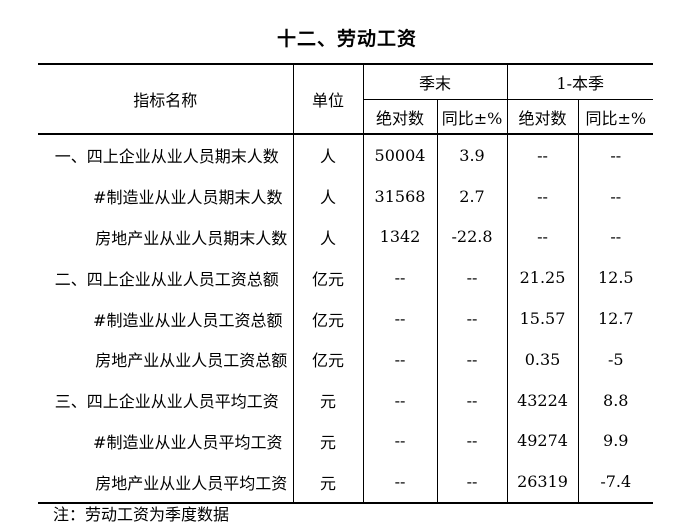  What do you see at coordinates (166, 278) in the screenshot?
I see `indicator-name-cell: 二、四上企业从业人员工资总额` at bounding box center [166, 278].